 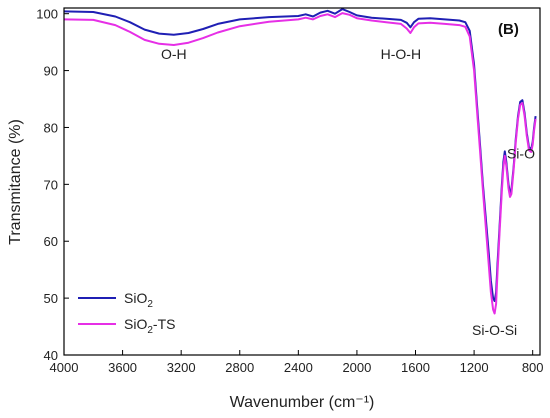 I want to click on legend-label-suffix-2: -TS, so click(x=164, y=324).